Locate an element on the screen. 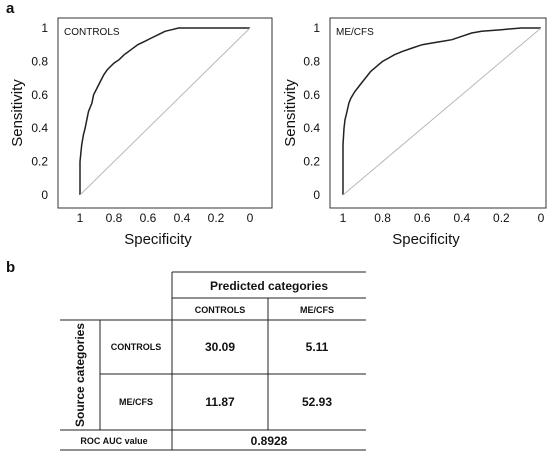 The height and width of the screenshot is (462, 558). col-header-controls: CONTROLS is located at coordinates (220, 310).